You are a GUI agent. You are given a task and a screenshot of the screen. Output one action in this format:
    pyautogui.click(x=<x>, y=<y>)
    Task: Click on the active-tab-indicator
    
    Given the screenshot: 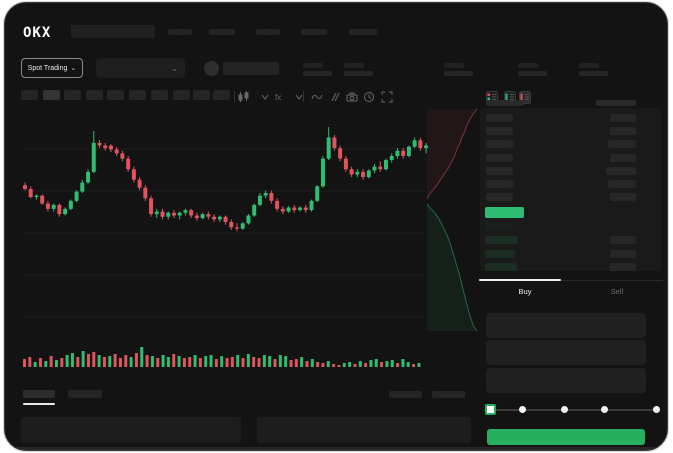 What is the action you would take?
    pyautogui.click(x=520, y=280)
    